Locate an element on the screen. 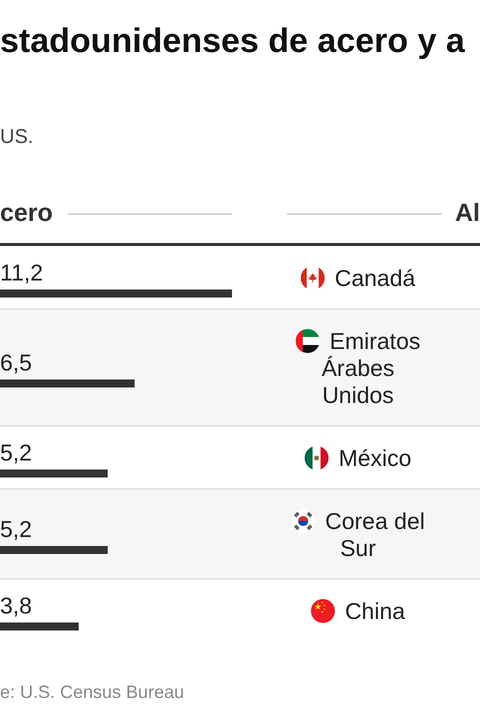  legend-label: Al is located at coordinates (467, 213).